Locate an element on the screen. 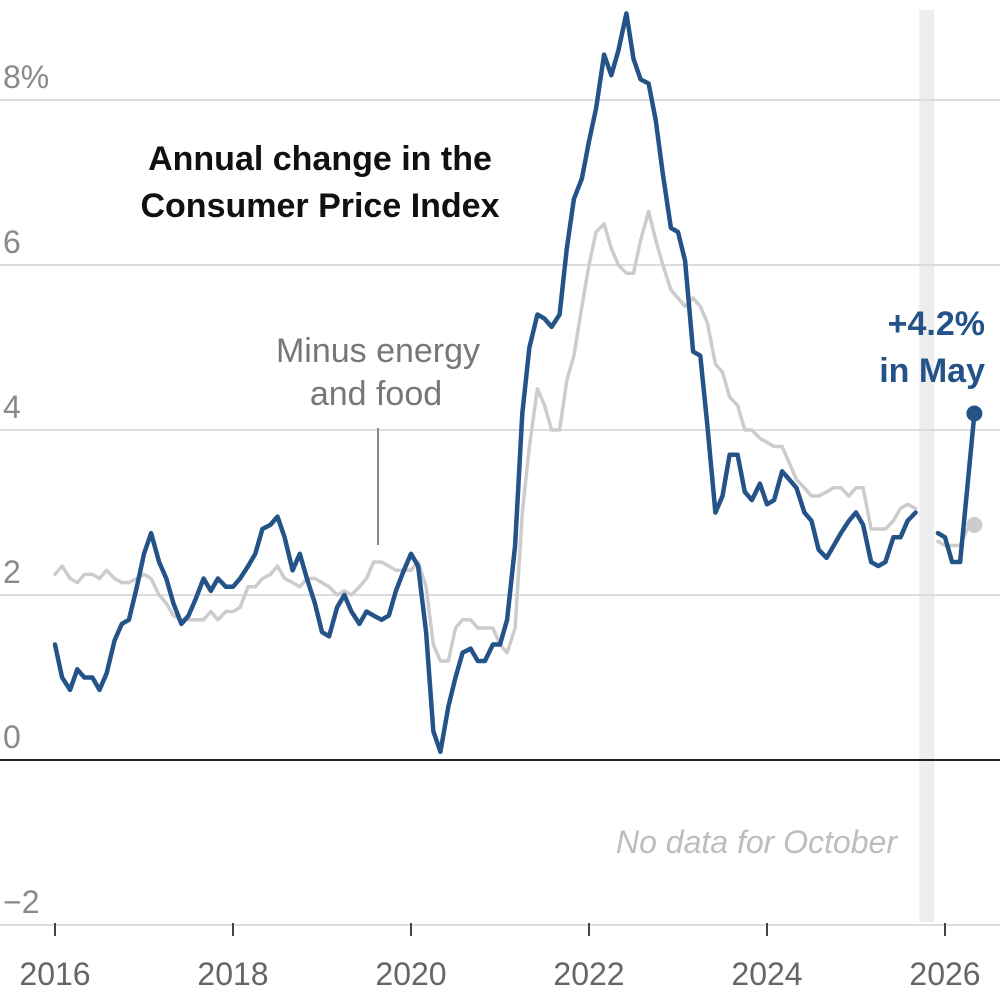 Image resolution: width=1000 pixels, height=1000 pixels. x-tick-label: 2026 is located at coordinates (944, 974).